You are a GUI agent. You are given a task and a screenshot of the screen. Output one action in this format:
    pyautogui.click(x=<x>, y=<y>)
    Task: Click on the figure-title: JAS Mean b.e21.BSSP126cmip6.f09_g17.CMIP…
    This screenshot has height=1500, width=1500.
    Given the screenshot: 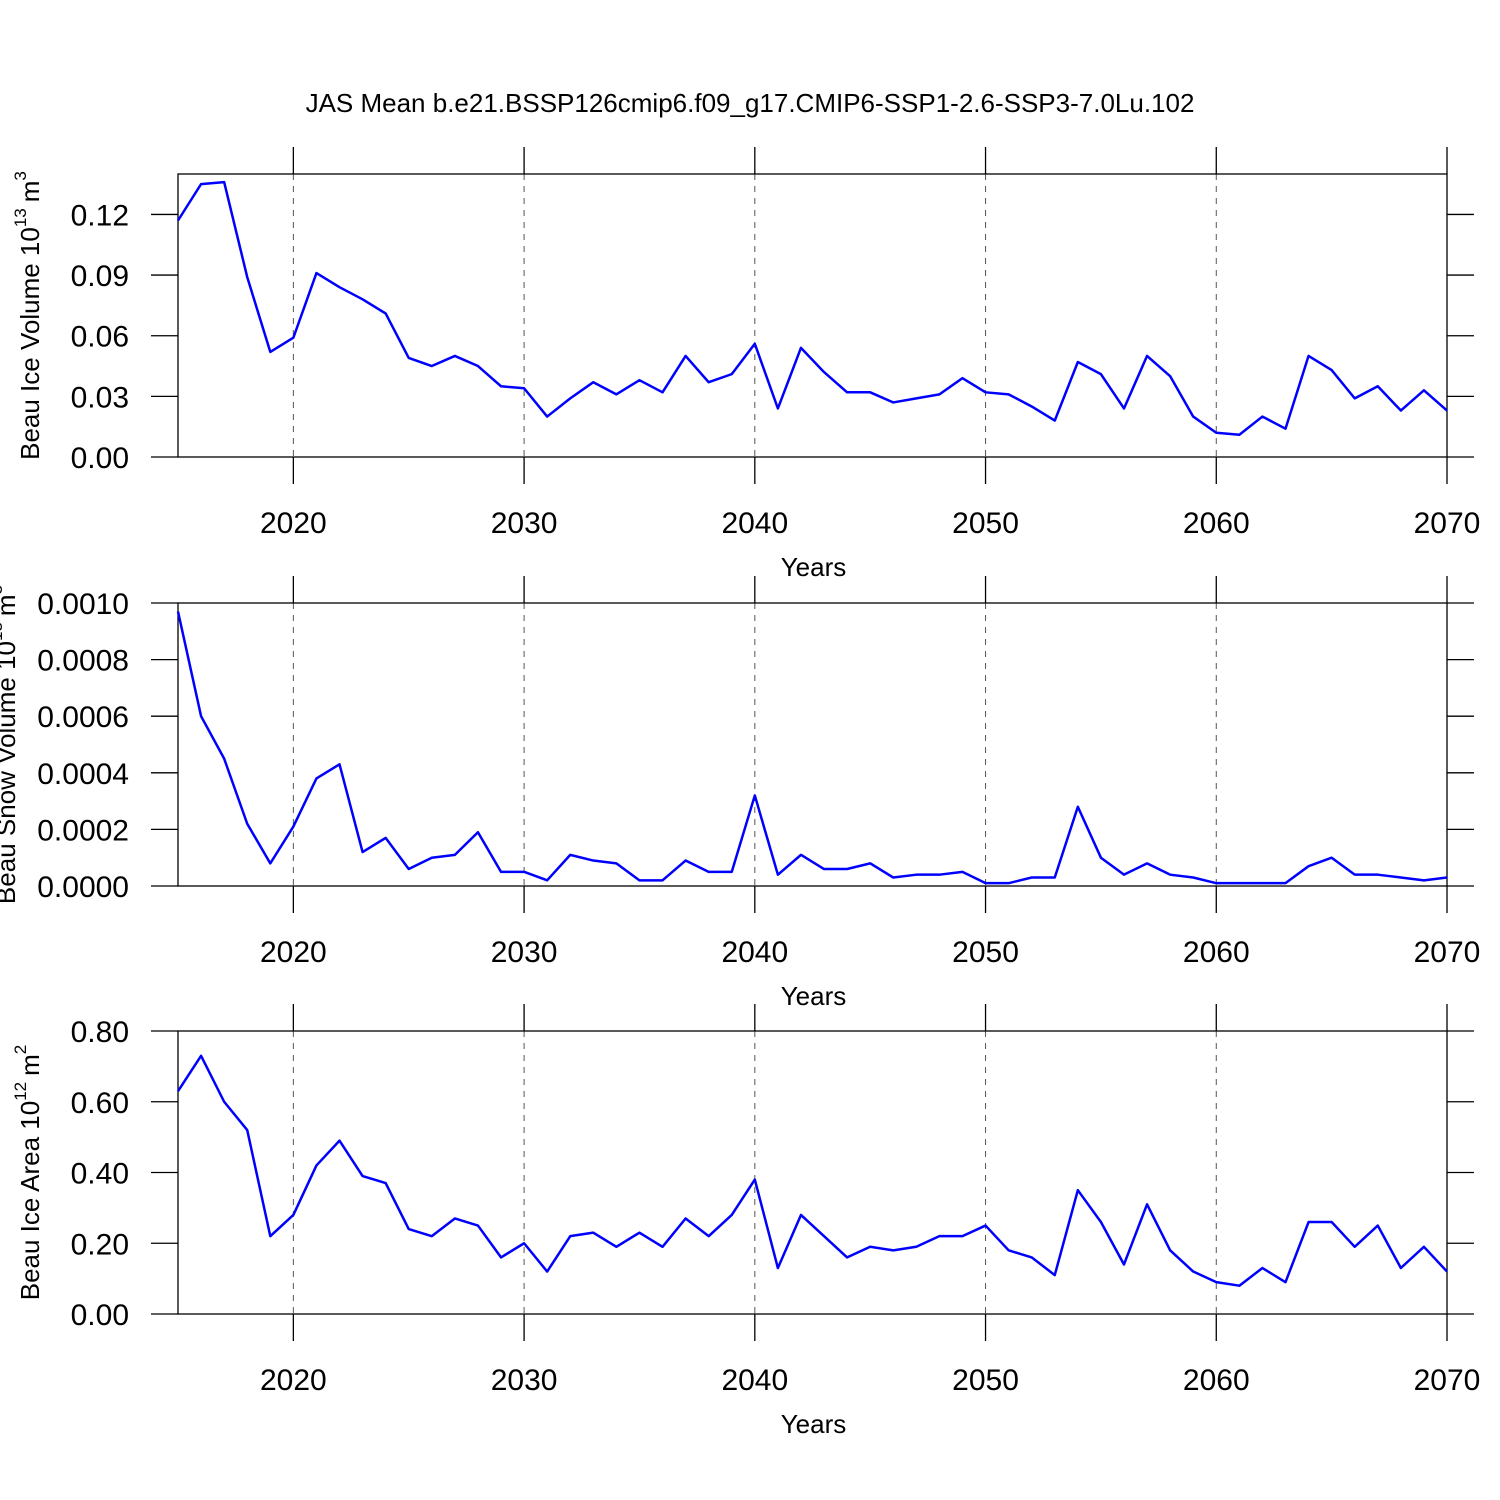 What is the action you would take?
    pyautogui.click(x=750, y=103)
    